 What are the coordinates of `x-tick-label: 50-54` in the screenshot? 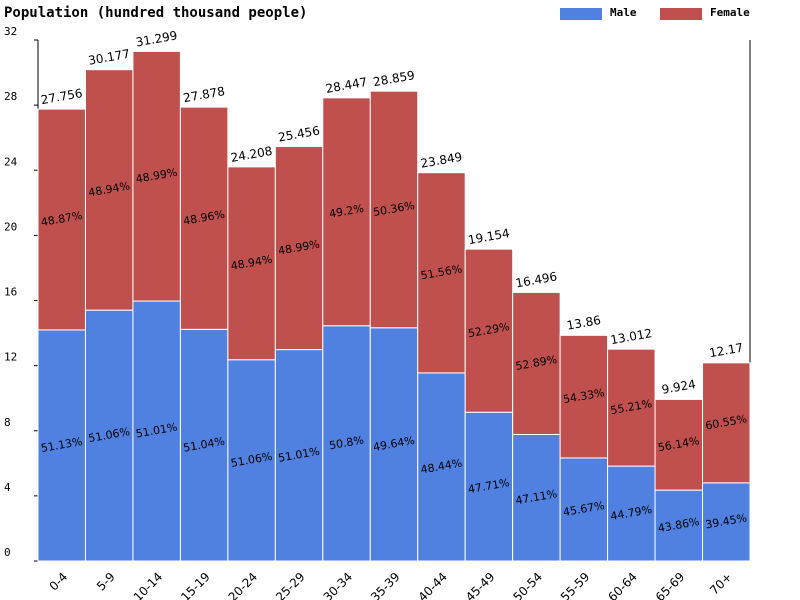 It's located at (527, 585).